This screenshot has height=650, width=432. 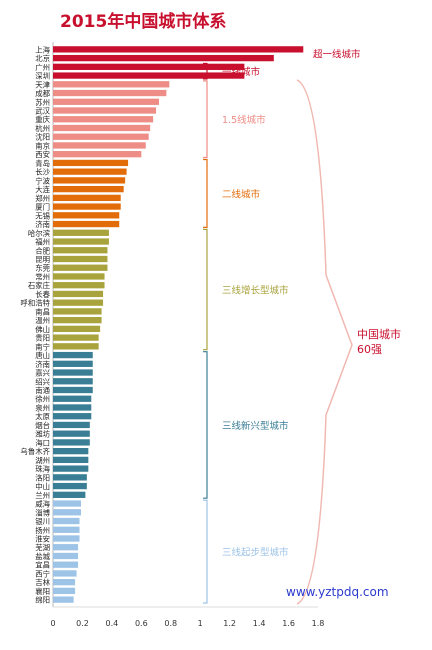 What do you see at coordinates (42, 154) in the screenshot?
I see `category-label: 西安` at bounding box center [42, 154].